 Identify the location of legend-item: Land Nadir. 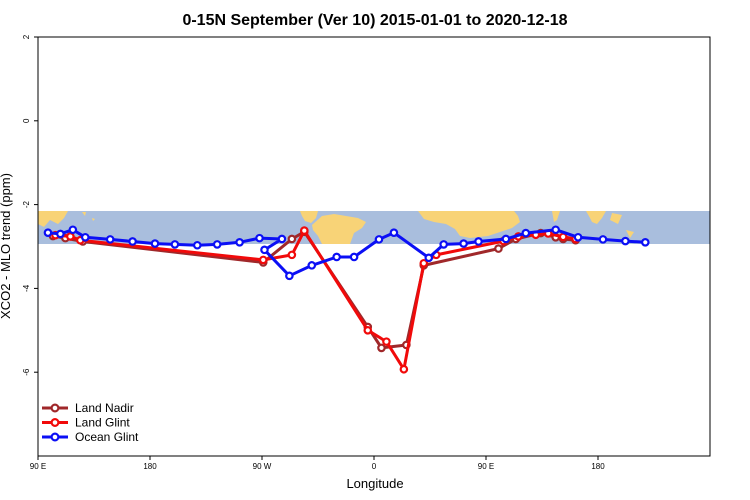
(88, 408).